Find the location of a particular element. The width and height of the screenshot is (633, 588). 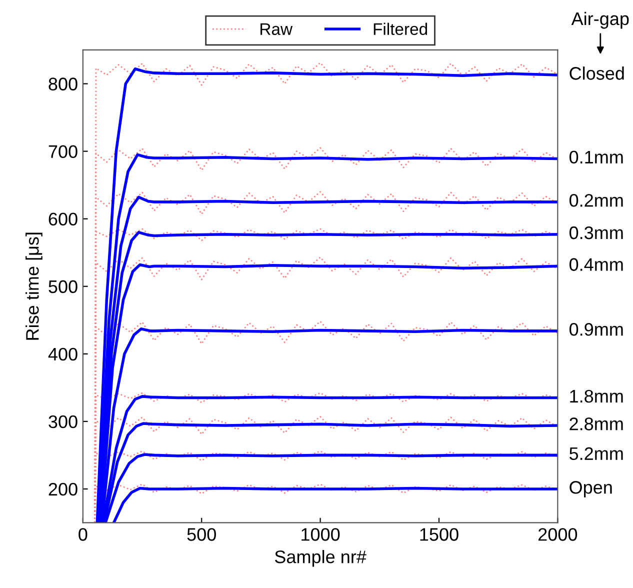

x-tick-label: 500 is located at coordinates (201, 534).